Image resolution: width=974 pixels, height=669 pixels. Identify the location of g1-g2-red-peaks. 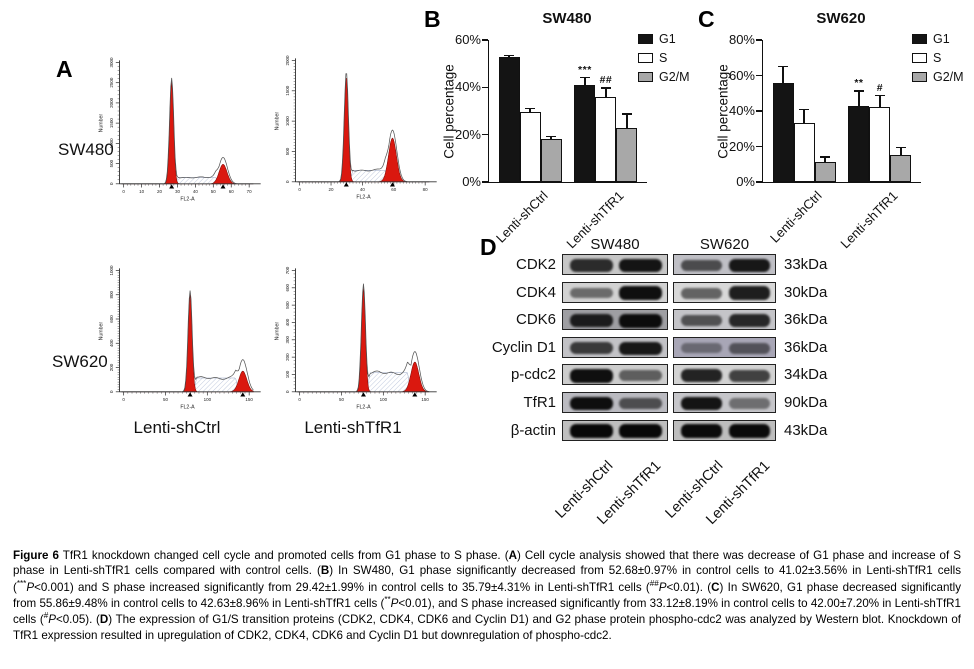
(187, 133).